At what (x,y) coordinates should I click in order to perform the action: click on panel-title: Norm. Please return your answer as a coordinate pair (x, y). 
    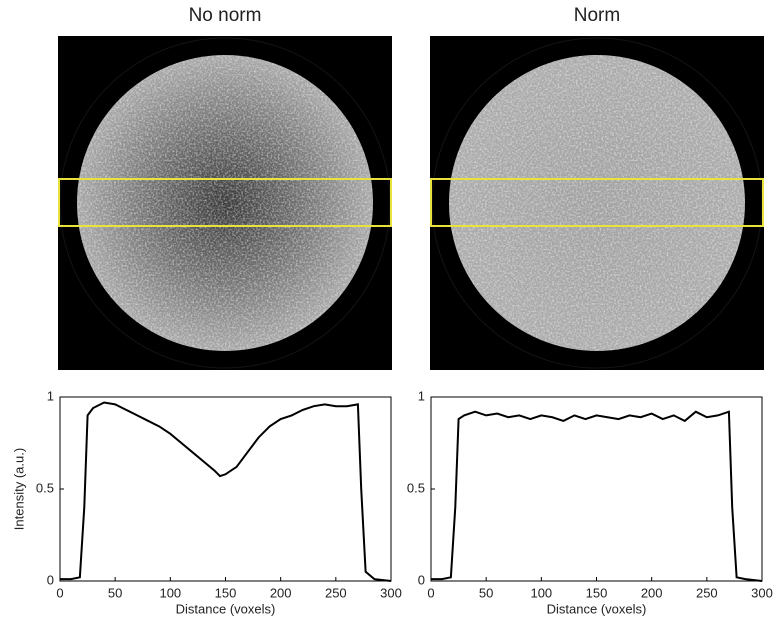
    Looking at the image, I should click on (597, 15).